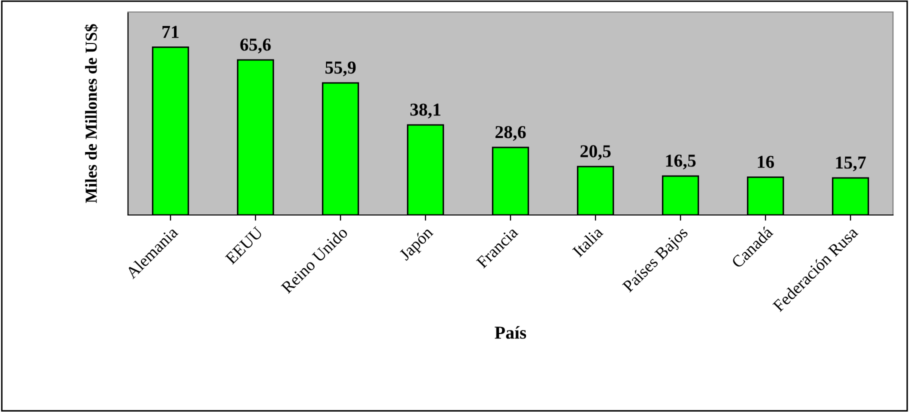 This screenshot has height=412, width=909. What do you see at coordinates (766, 162) in the screenshot?
I see `data-label: 16` at bounding box center [766, 162].